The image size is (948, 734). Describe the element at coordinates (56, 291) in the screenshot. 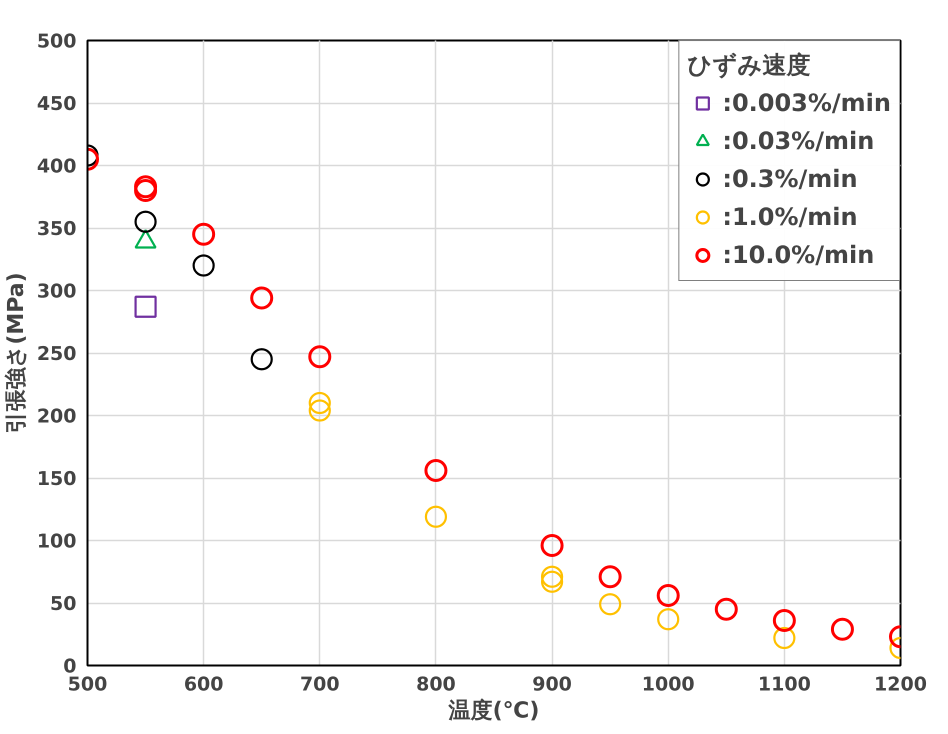

I see `y-tick-label: 300` at that location.